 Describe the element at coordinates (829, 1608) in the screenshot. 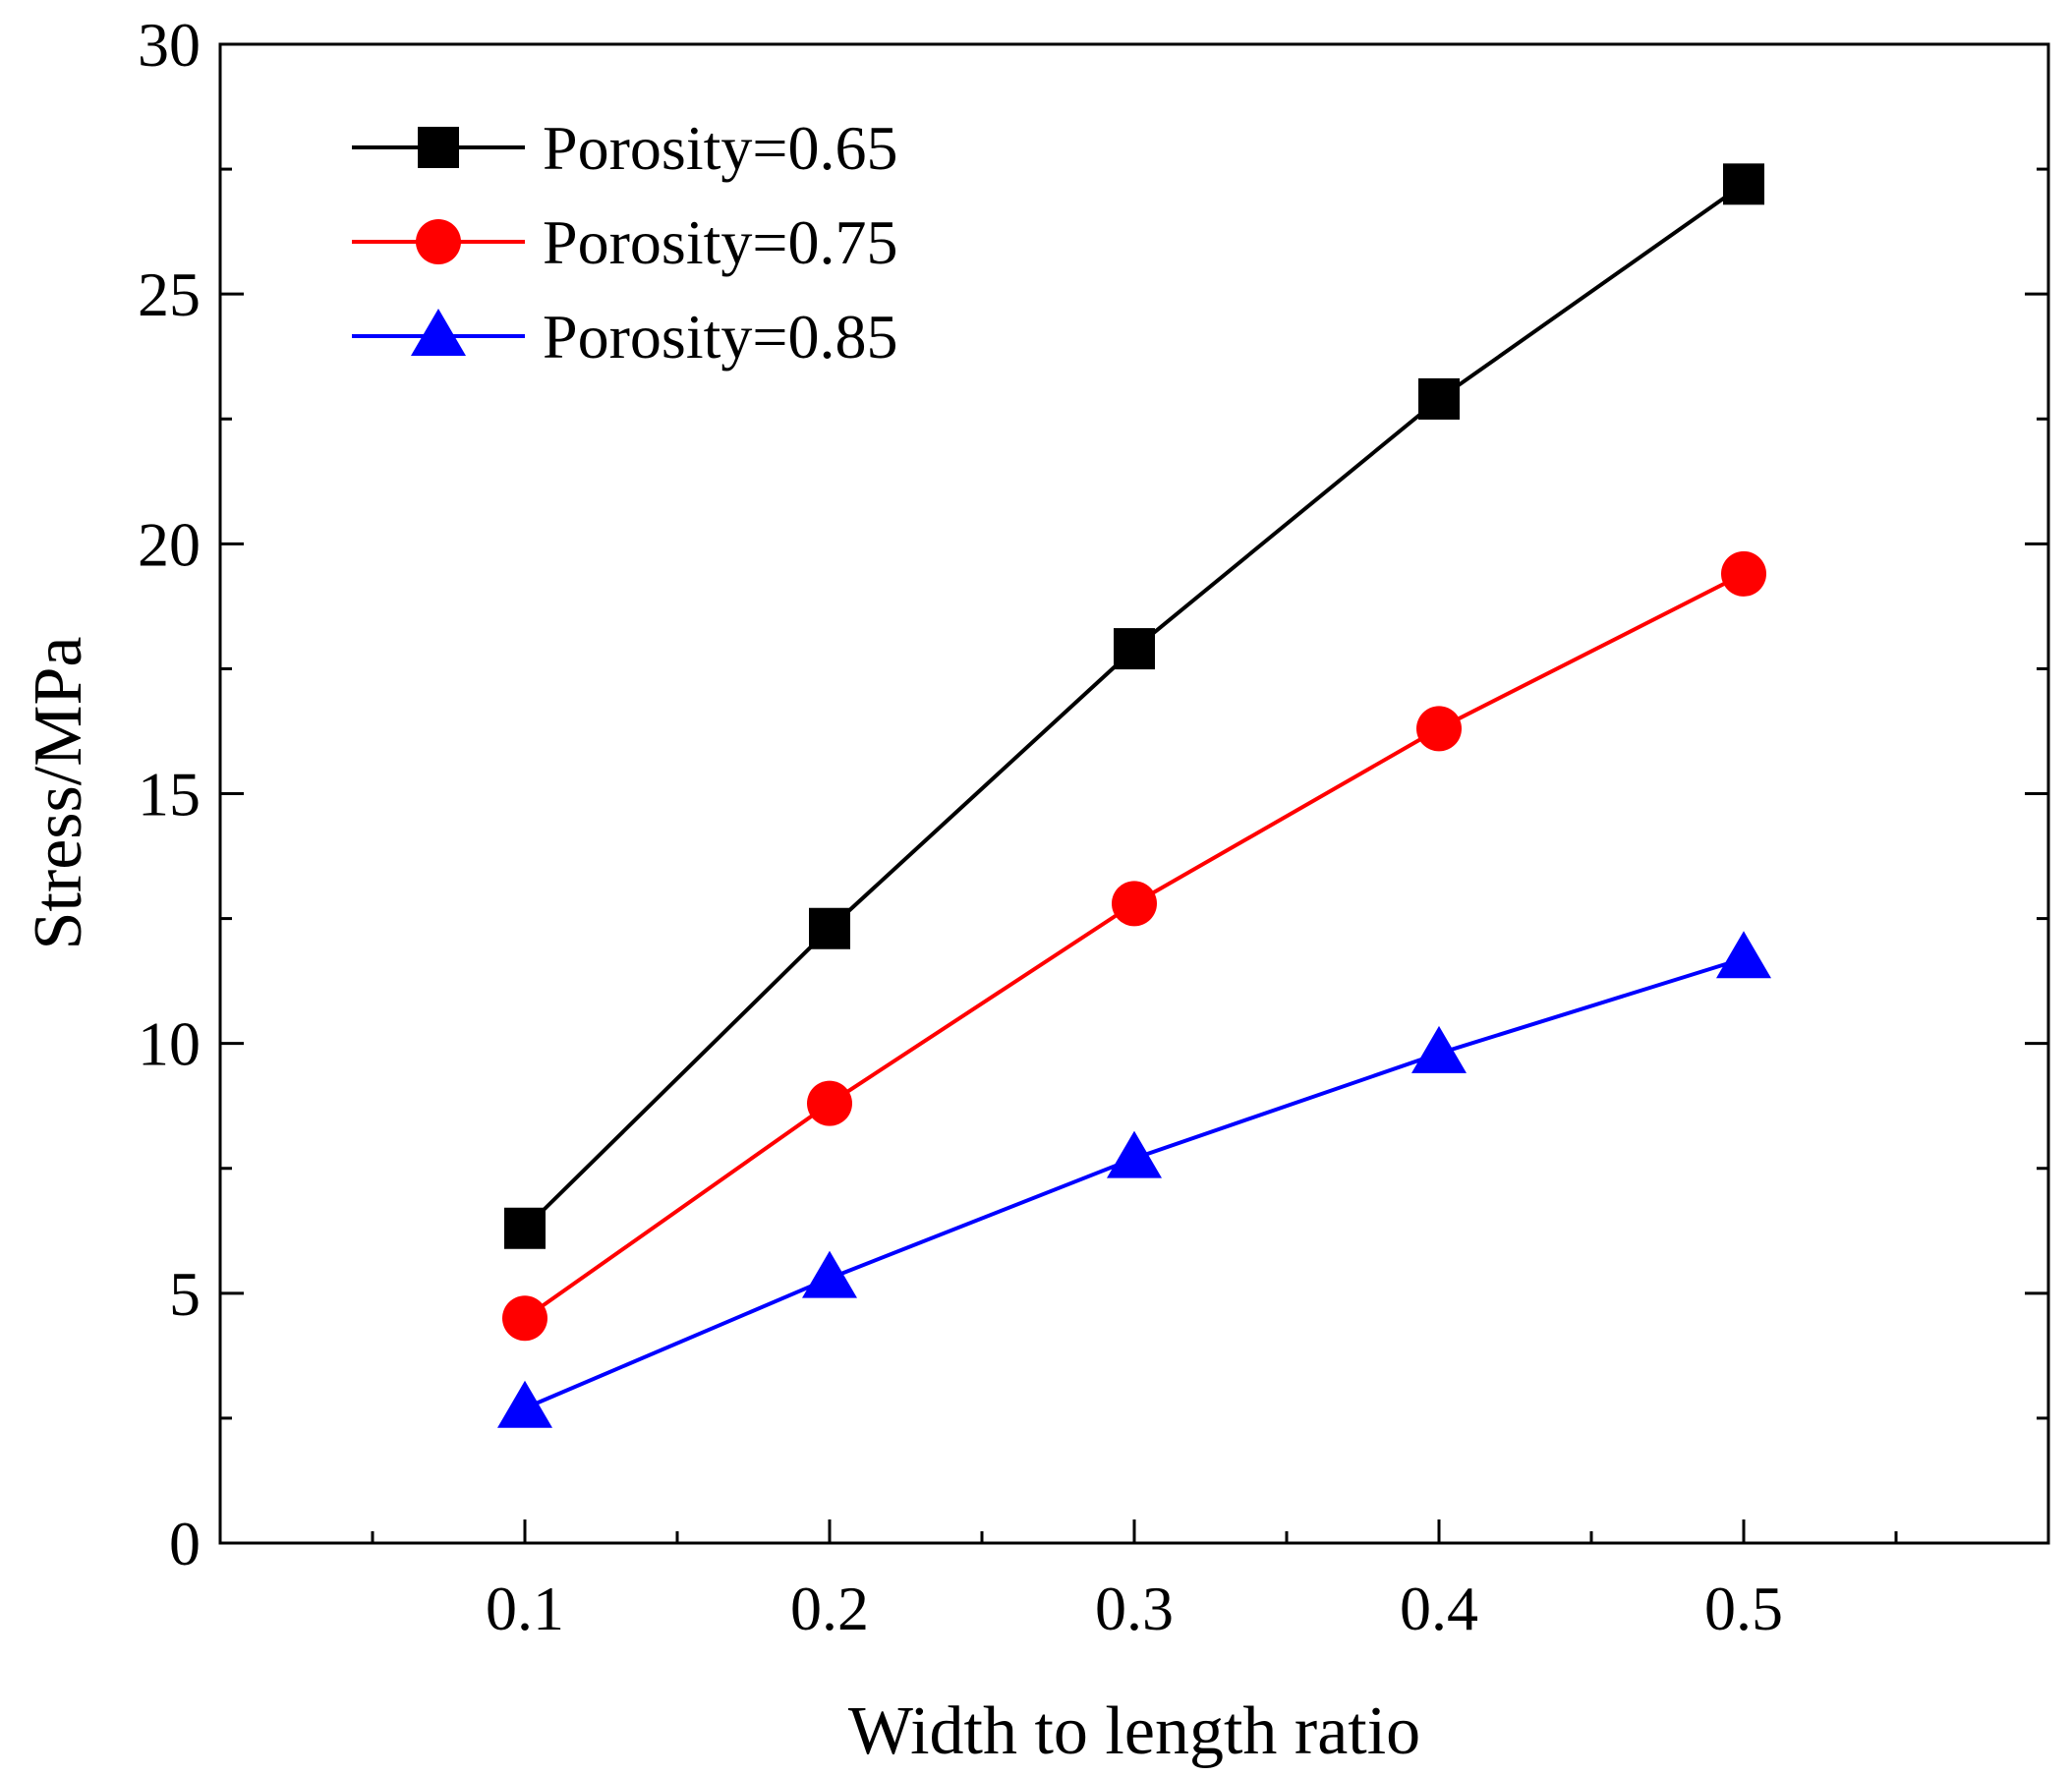

I see `x-tick-label: 0.2` at that location.